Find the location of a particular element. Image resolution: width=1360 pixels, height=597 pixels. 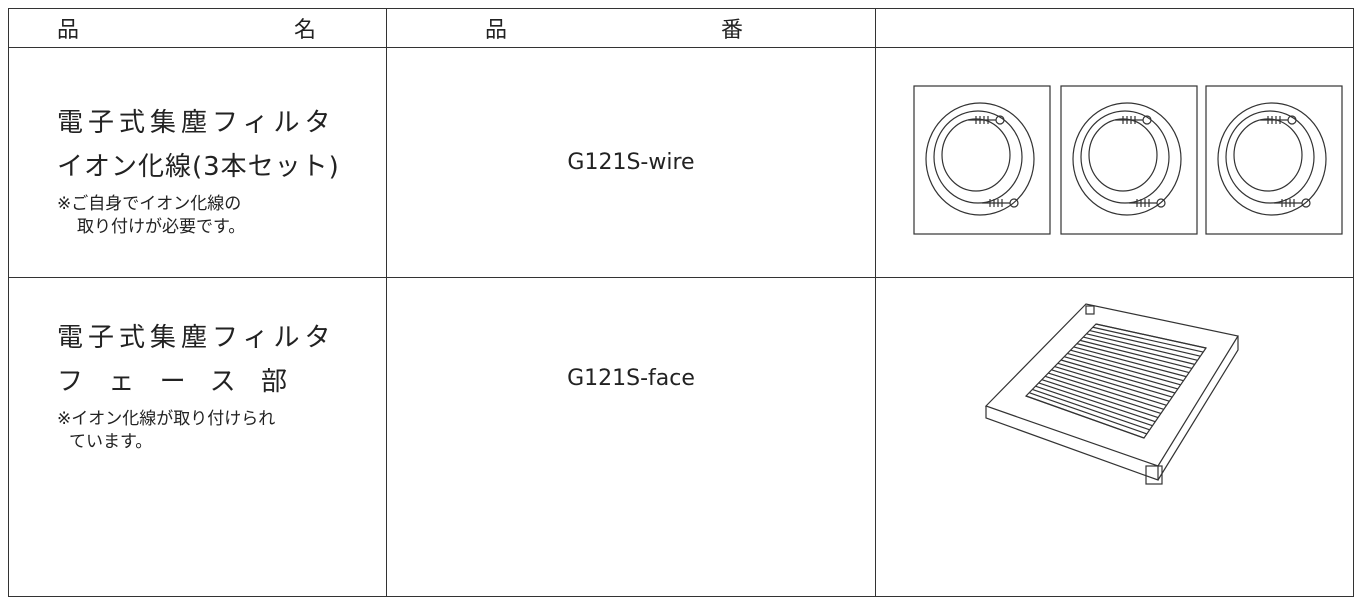

header-cell: 品名 is located at coordinates (197, 28).